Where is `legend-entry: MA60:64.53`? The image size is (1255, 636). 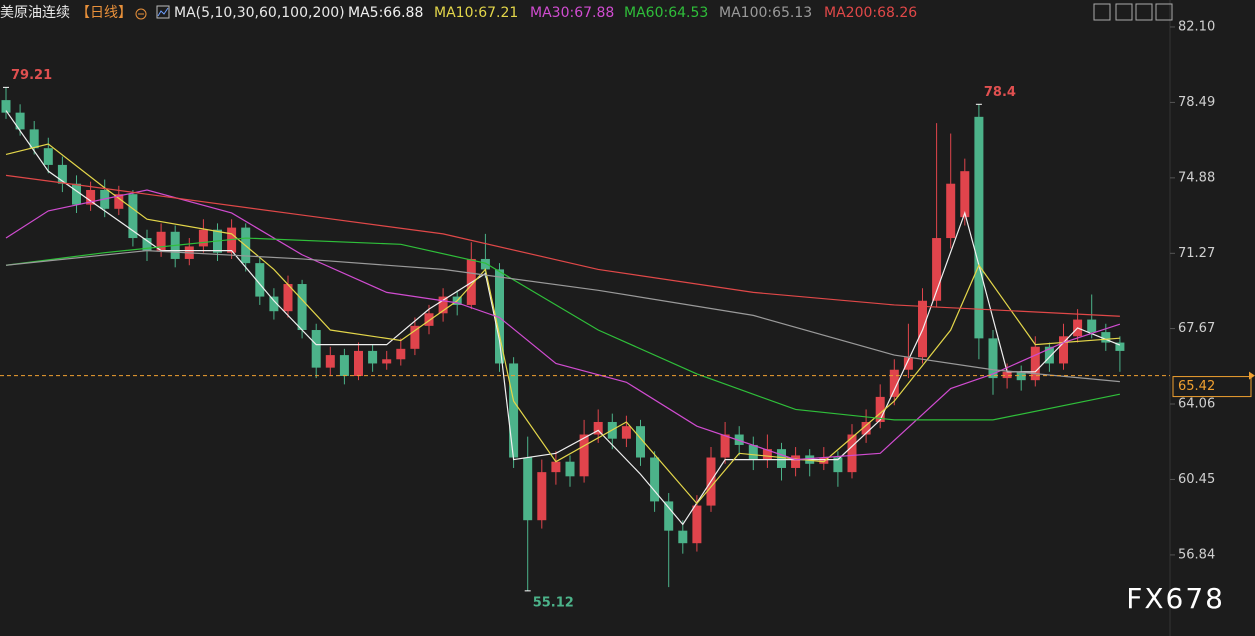 legend-entry: MA60:64.53 is located at coordinates (666, 13).